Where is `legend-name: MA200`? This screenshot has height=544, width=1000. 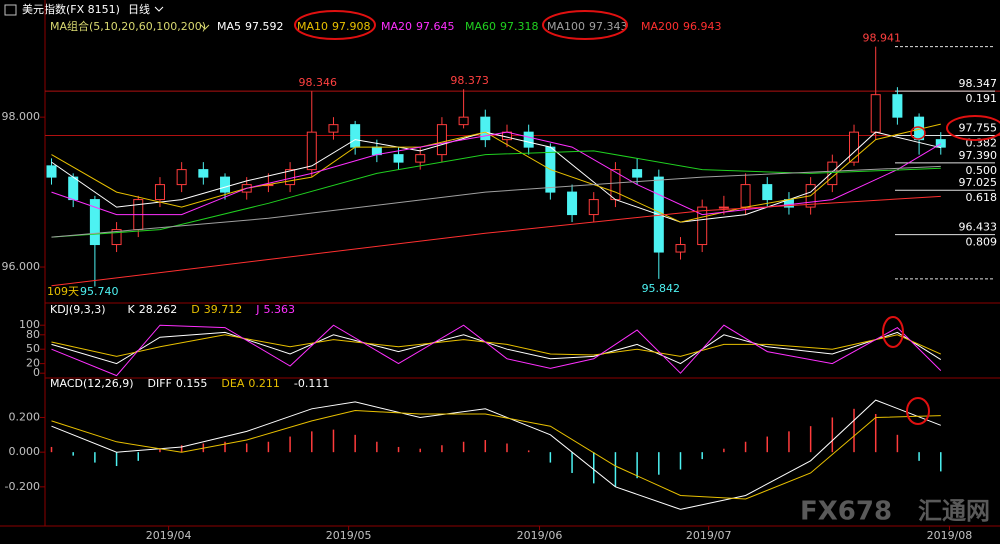
legend-name: MA200 is located at coordinates (660, 26).